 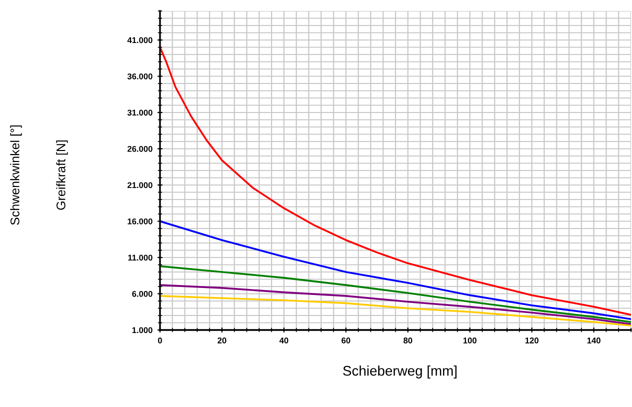 I want to click on y-tick-label: 16.000, so click(x=140, y=221).